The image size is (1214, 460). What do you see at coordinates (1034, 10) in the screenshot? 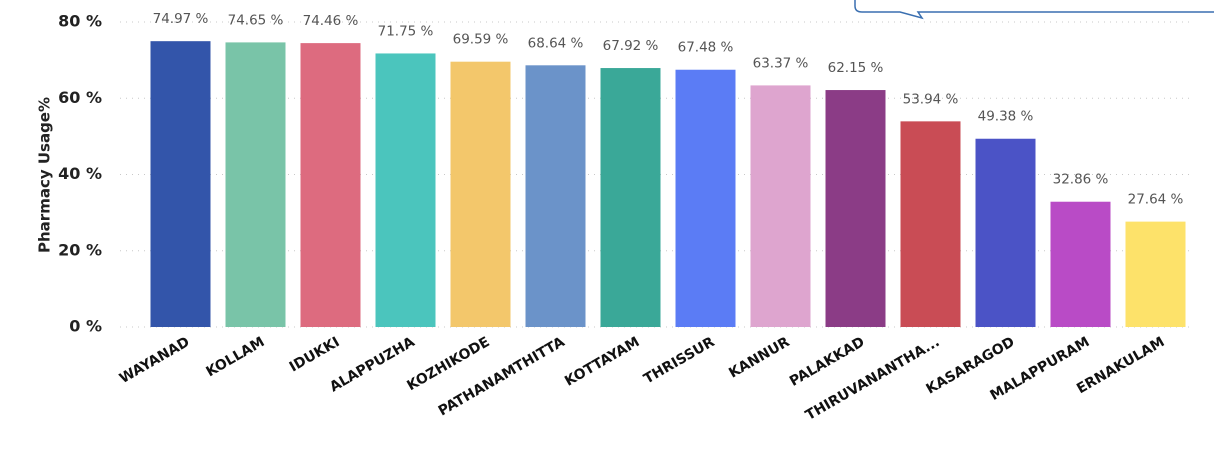
I see `callout` at bounding box center [1034, 10].